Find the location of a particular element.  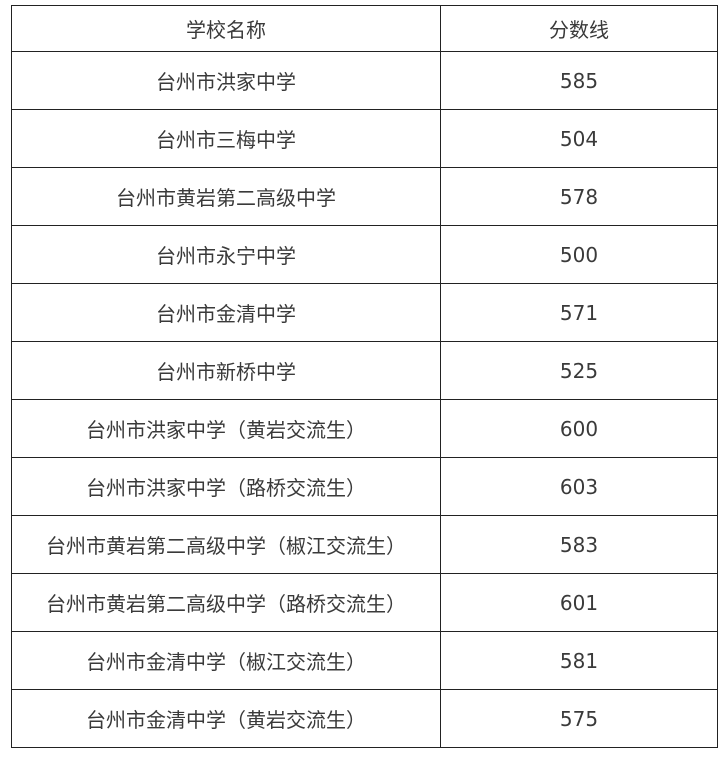

table-row: 台州市洪家中学 585 is located at coordinates (364, 80).